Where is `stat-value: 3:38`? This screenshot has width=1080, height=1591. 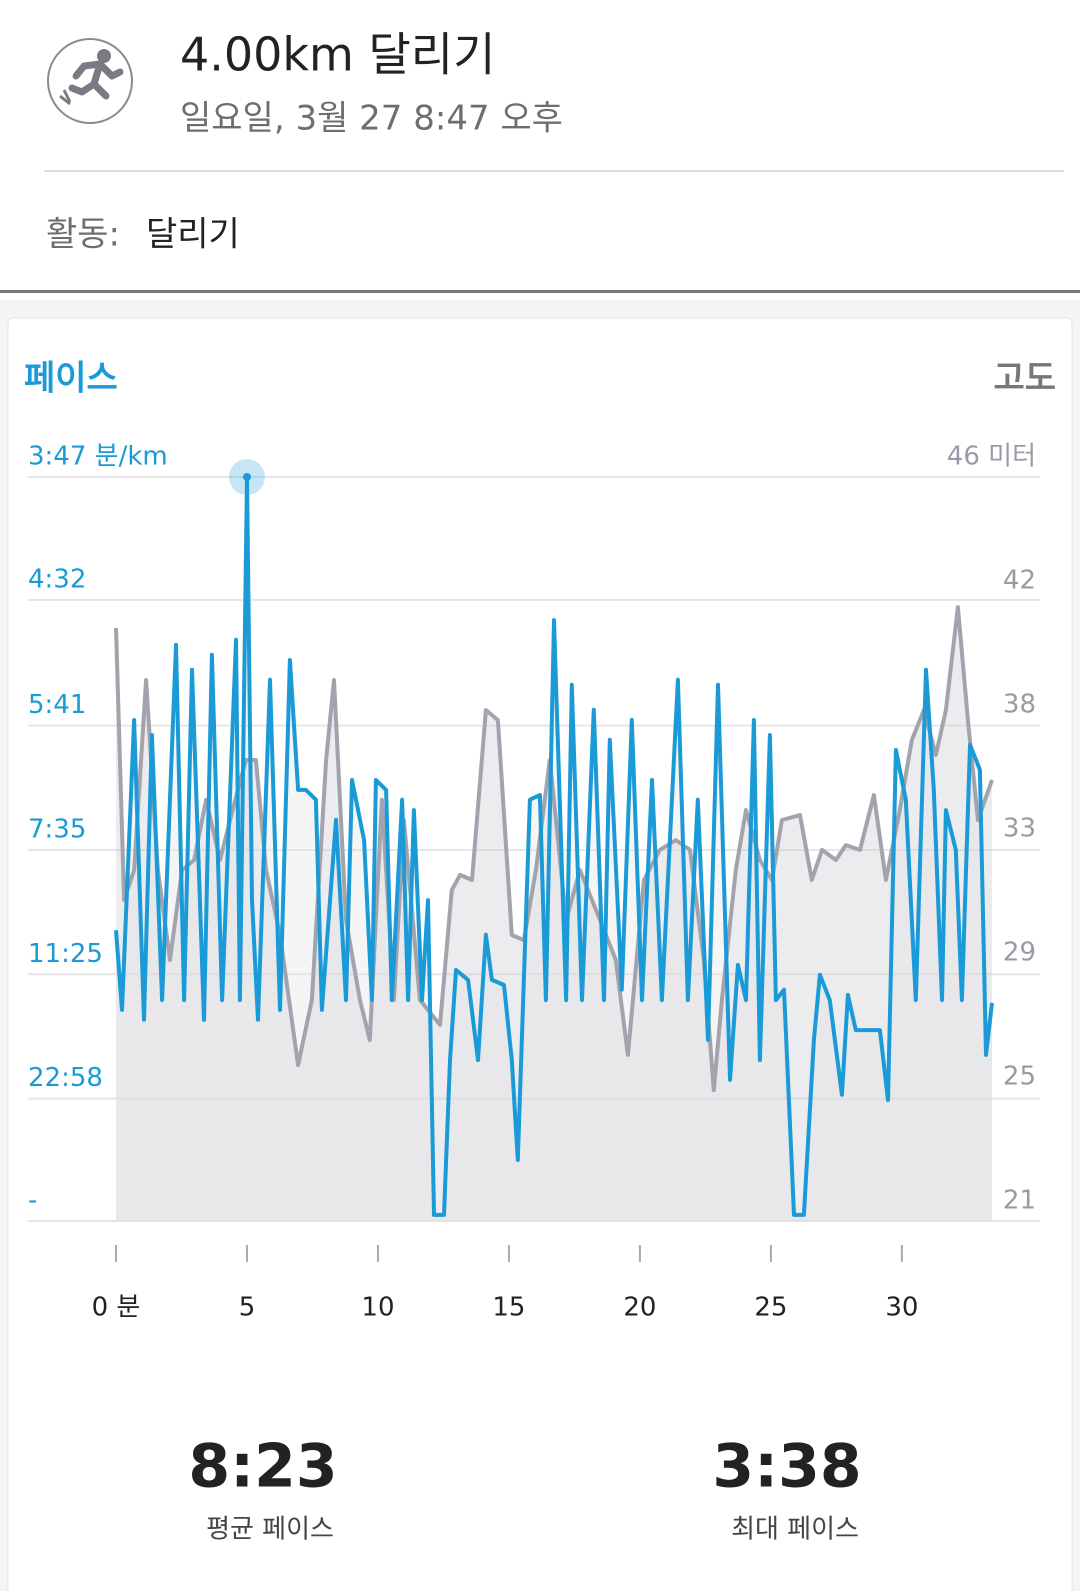
stat-value: 3:38 is located at coordinates (786, 1467).